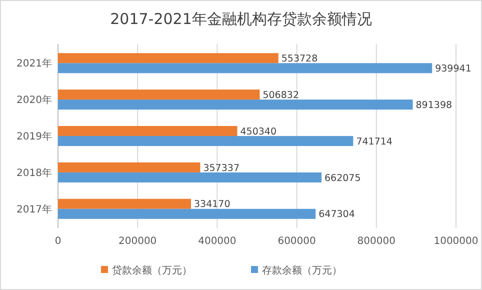  Describe the element at coordinates (297, 241) in the screenshot. I see `x-tick-label: 600000` at that location.